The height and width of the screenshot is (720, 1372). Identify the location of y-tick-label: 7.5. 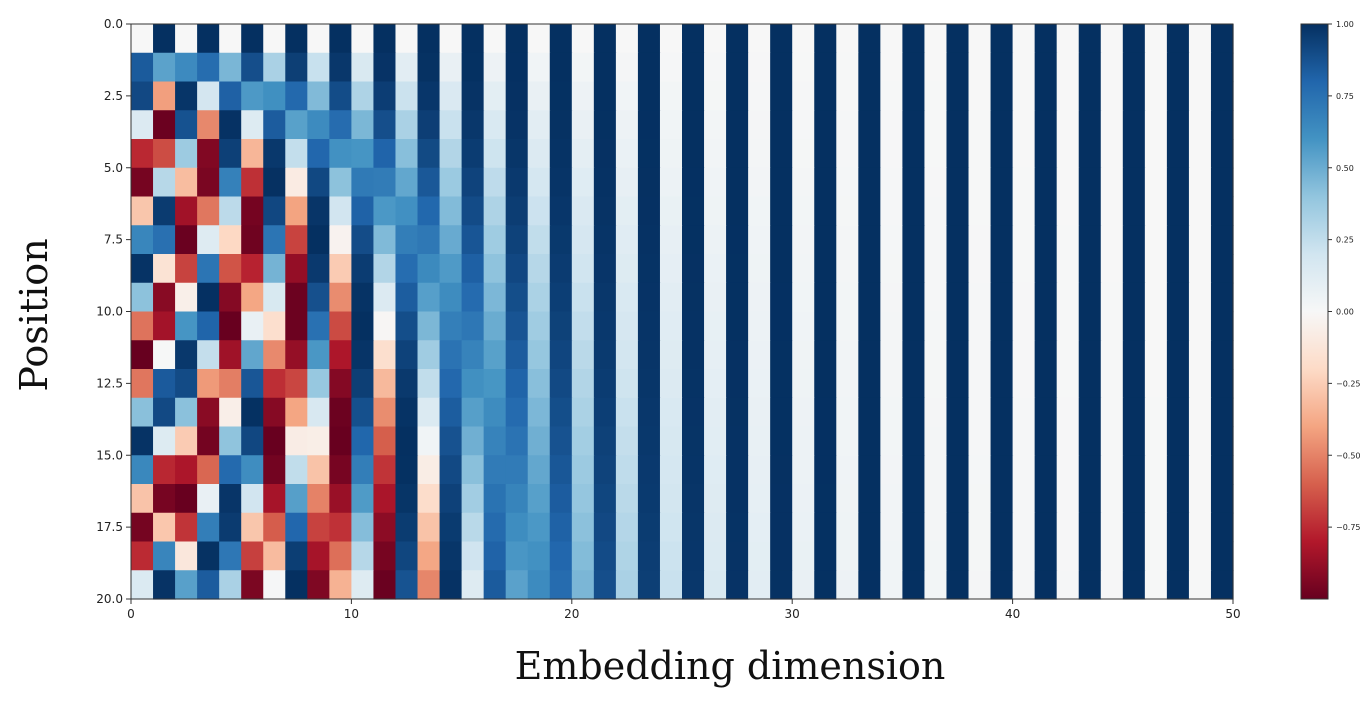
(113, 240).